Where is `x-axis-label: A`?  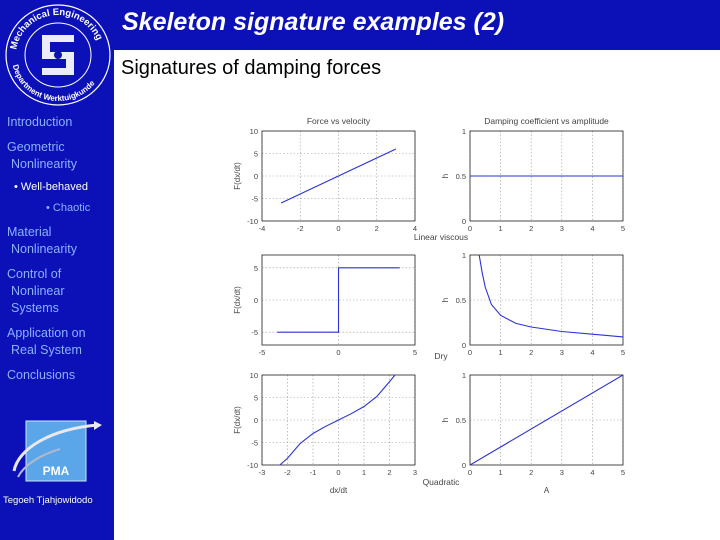
x-axis-label: A is located at coordinates (547, 490).